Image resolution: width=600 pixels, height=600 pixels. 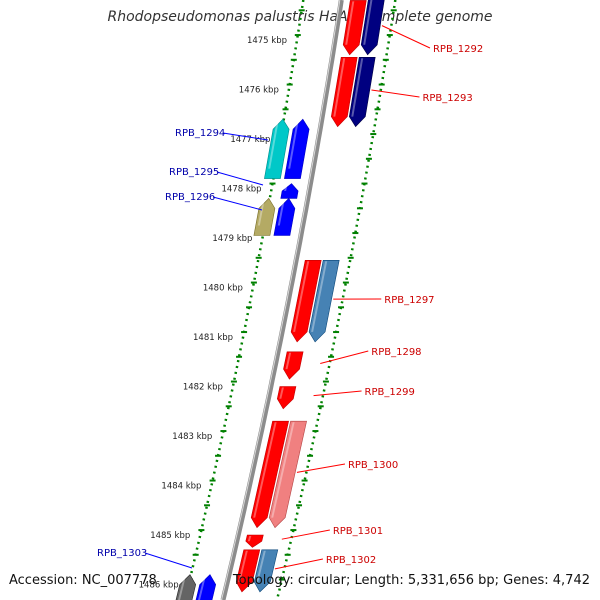 I want to click on label-rpb_1293: RPB_1293, so click(x=447, y=98).